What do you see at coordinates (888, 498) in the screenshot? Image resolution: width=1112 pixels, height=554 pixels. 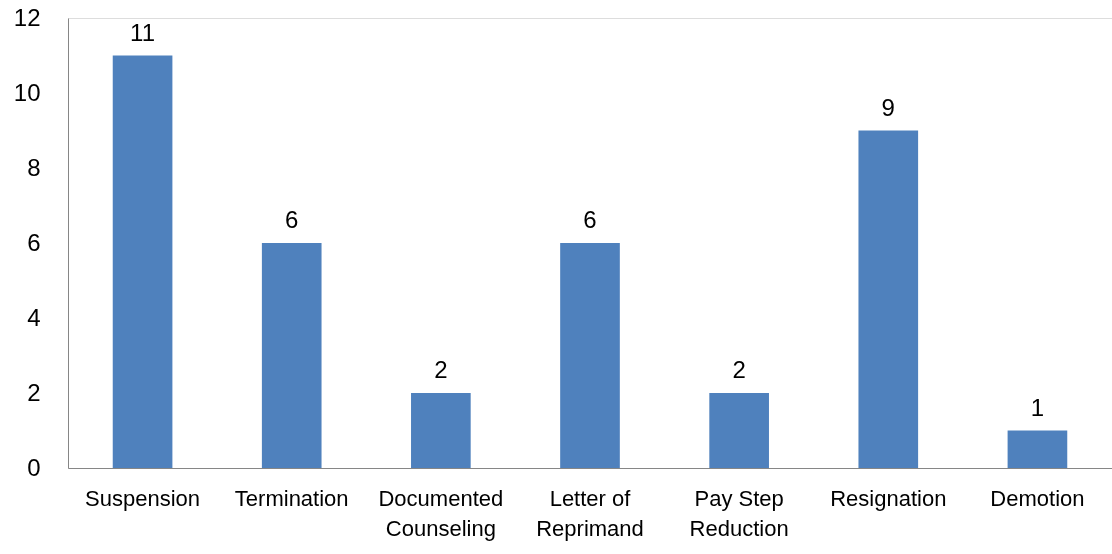 I see `x-tick-label: Resignation` at bounding box center [888, 498].